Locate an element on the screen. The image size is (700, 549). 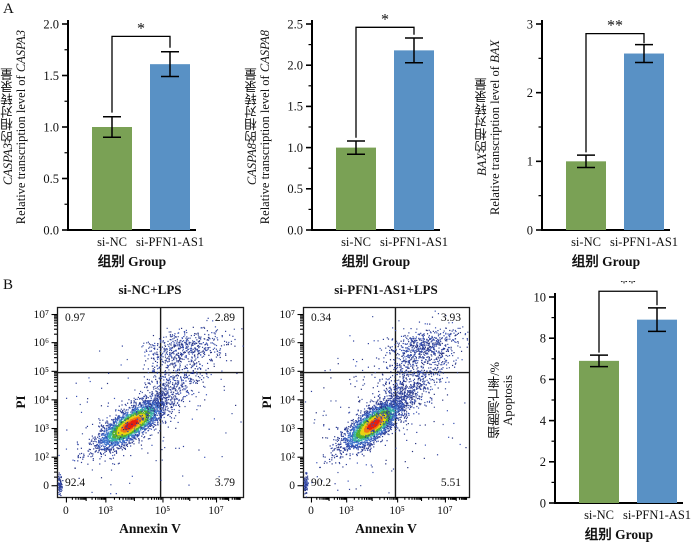
y-axis-title-en: Relative transcription level of BAX is located at coordinates (495, 127).